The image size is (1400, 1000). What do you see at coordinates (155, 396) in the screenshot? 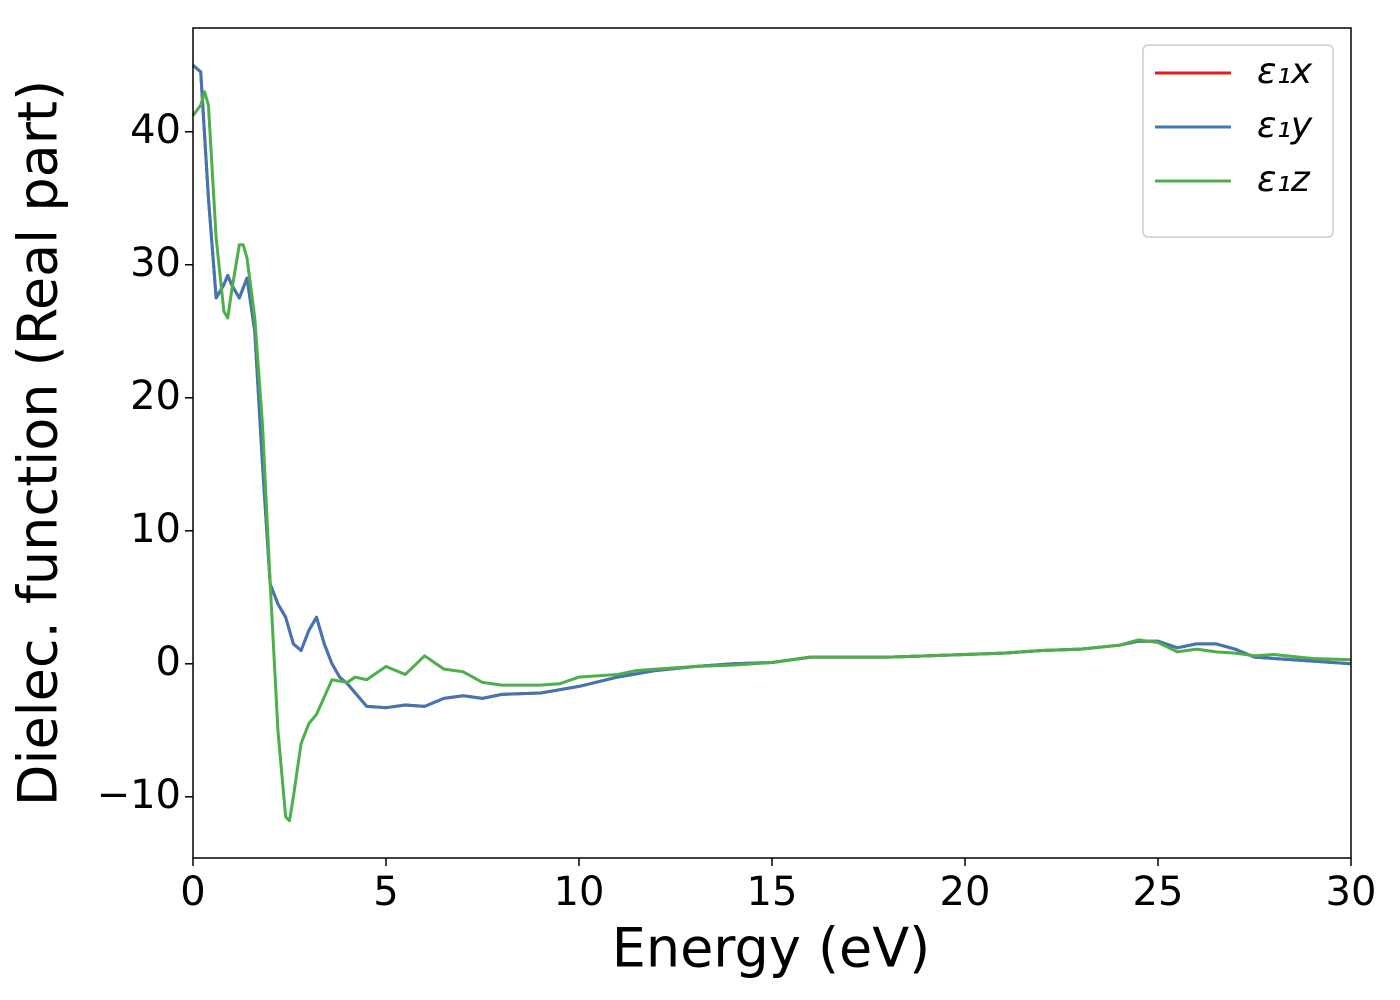
I see `y-tick-label: 20` at bounding box center [155, 396].